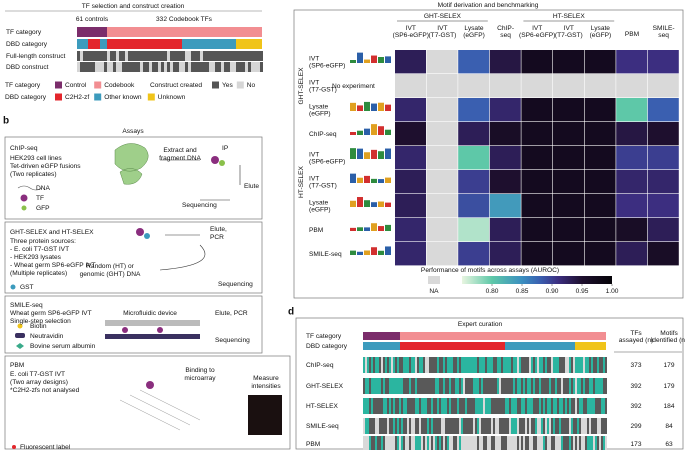 The width and height of the screenshot is (685, 450). Describe the element at coordinates (668, 406) in the screenshot. I see `table-cell: 184` at that location.